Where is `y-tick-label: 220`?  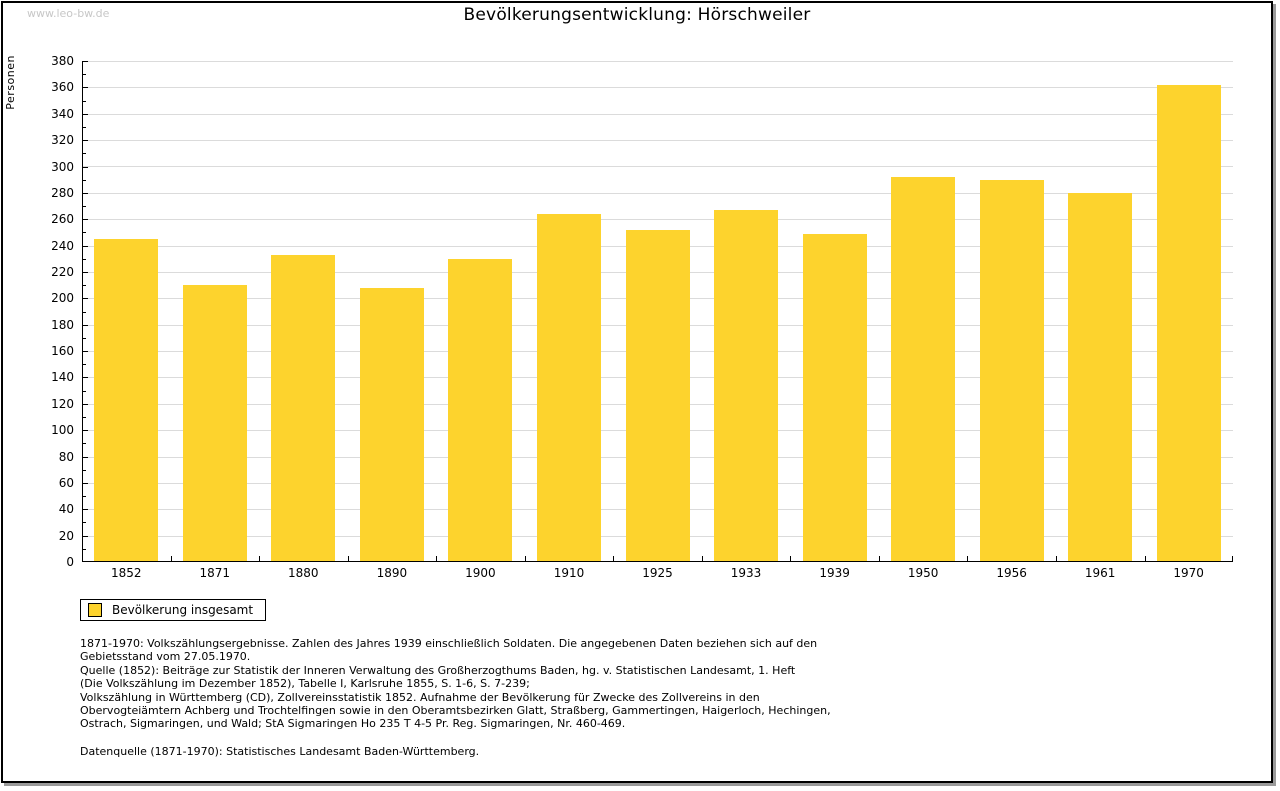 y-tick-label: 220 is located at coordinates (62, 271).